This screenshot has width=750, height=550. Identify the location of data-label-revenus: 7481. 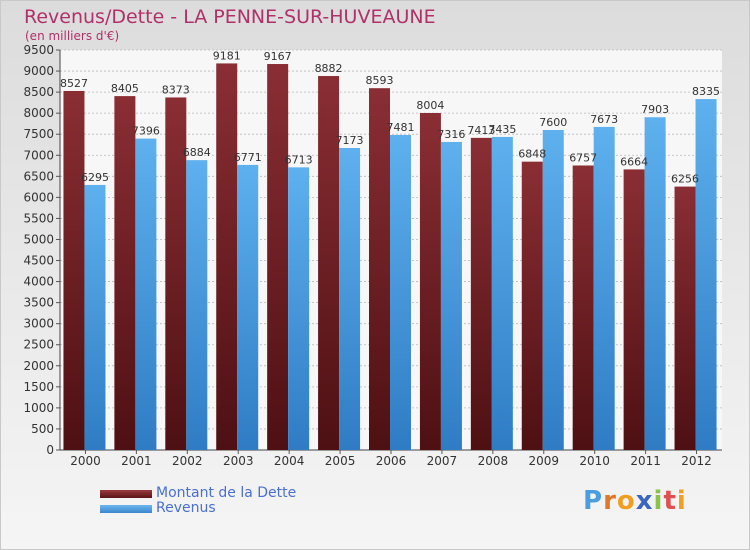
(401, 127).